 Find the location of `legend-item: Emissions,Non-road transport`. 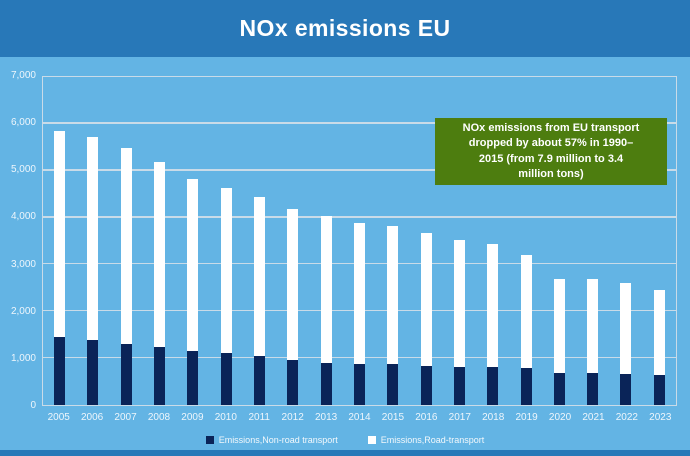

legend-item: Emissions,Non-road transport is located at coordinates (271, 440).